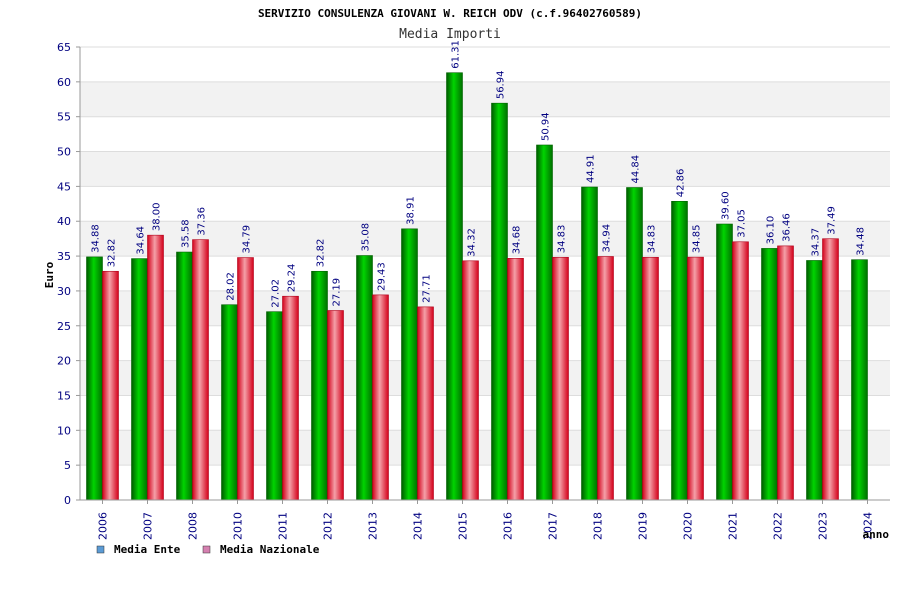  Describe the element at coordinates (64, 82) in the screenshot. I see `y-tick-label: 60` at that location.